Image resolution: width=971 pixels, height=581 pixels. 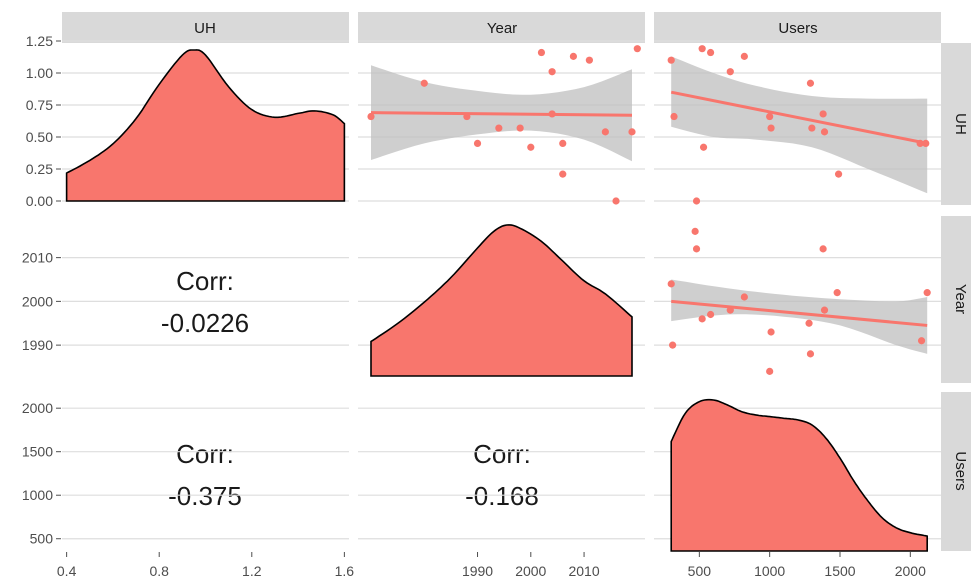 I want to click on right-strip-uh: UH, so click(x=956, y=124).